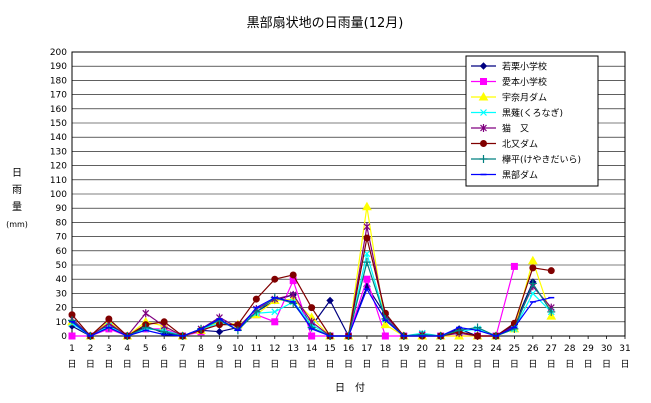 The width and height of the screenshot is (651, 403). Describe the element at coordinates (127, 349) in the screenshot. I see `x-tick-label: 4` at that location.